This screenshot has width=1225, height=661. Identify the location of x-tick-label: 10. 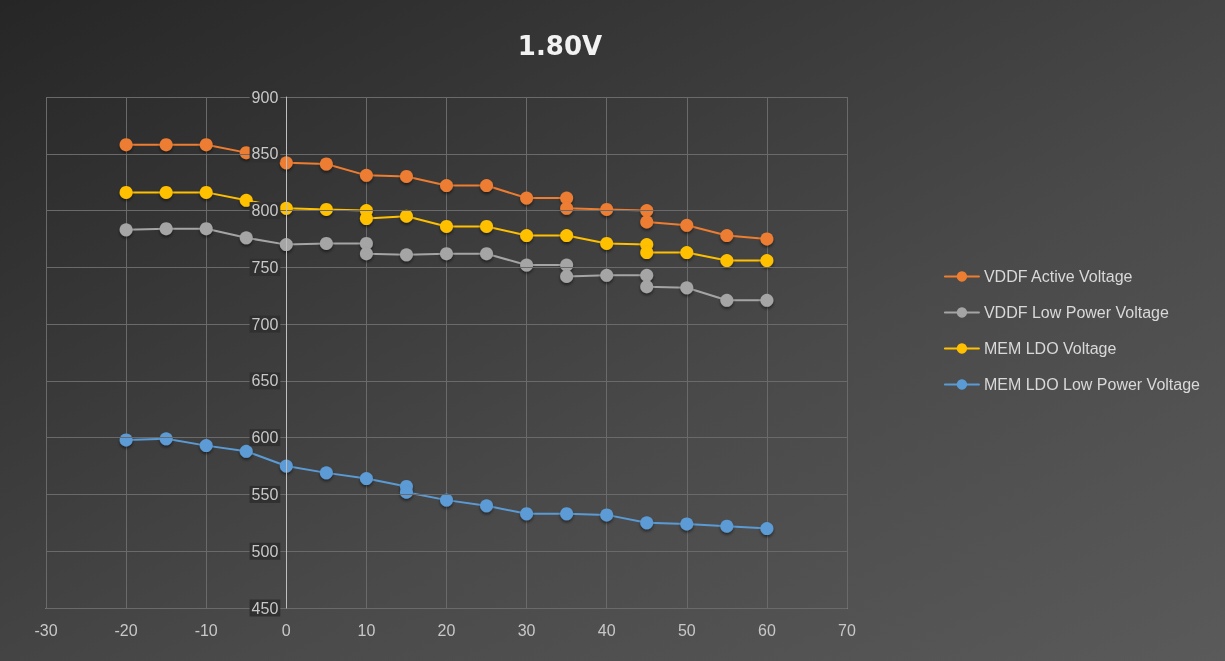
(366, 630).